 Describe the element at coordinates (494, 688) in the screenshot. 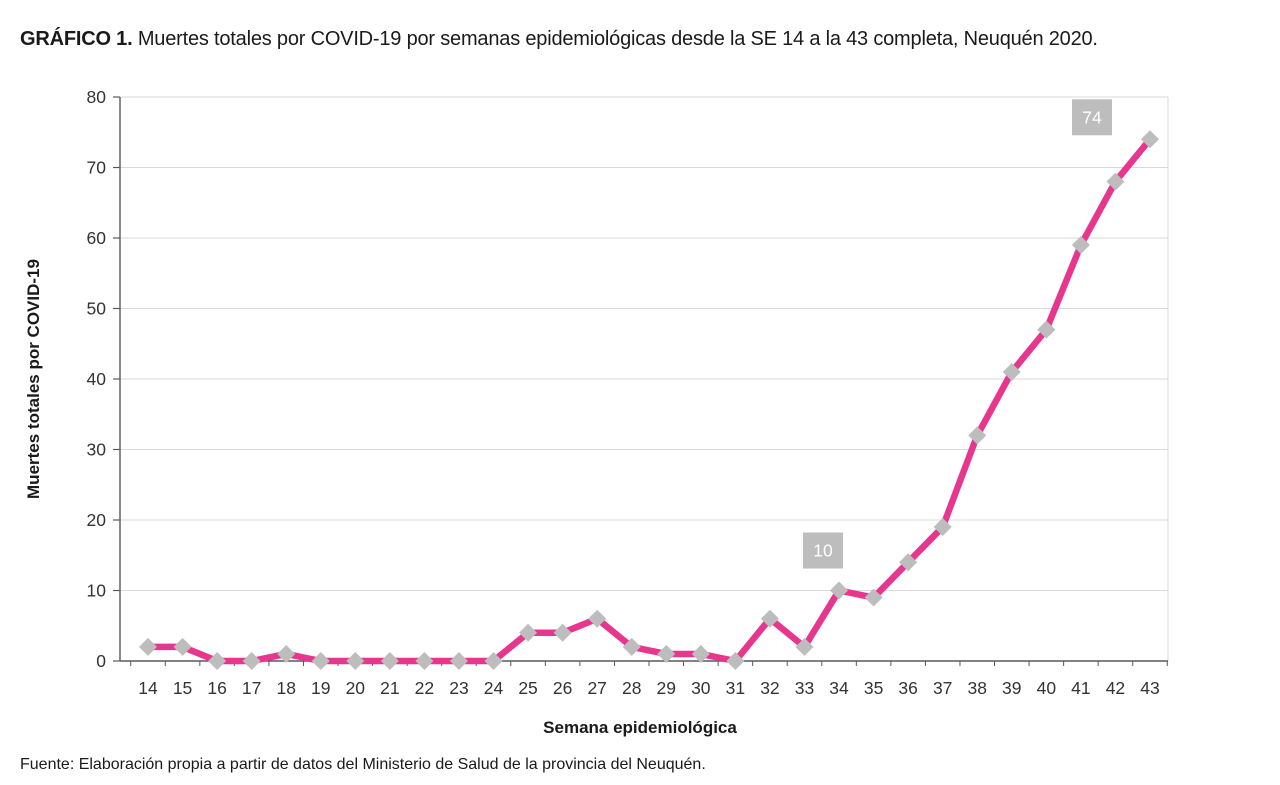

I see `x-tick-label: 24` at that location.